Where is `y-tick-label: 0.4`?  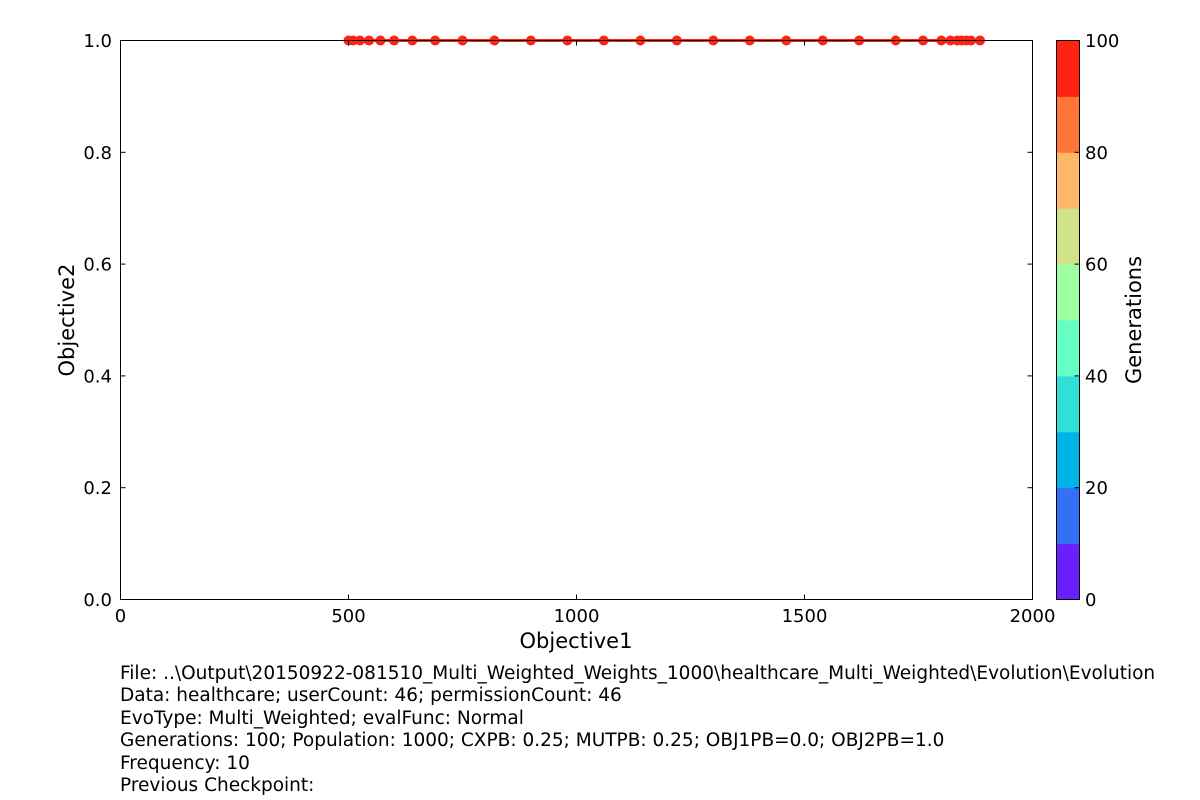 y-tick-label: 0.4 is located at coordinates (97, 376).